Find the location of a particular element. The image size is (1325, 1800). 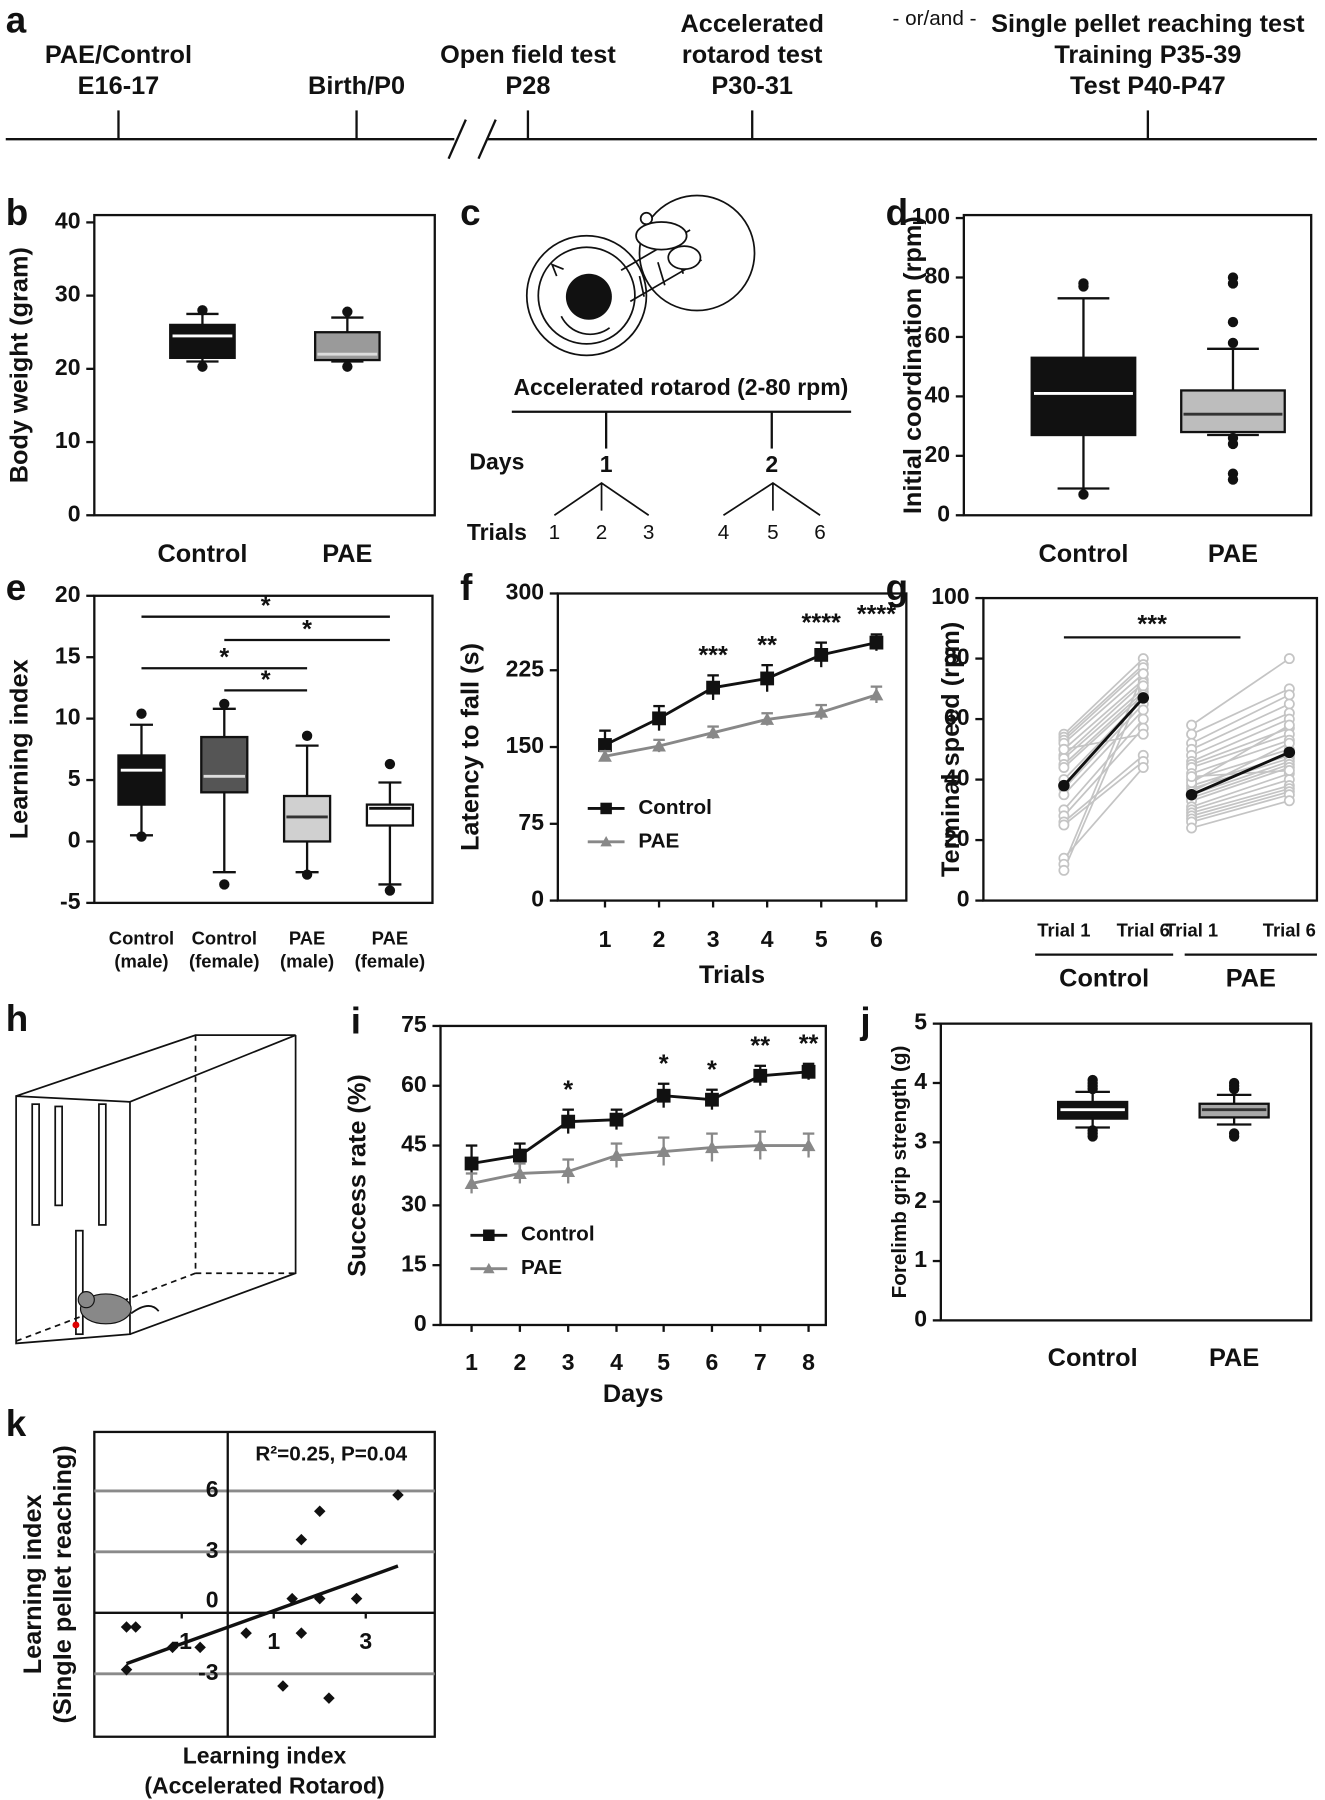

fit-line is located at coordinates (262, 1615).